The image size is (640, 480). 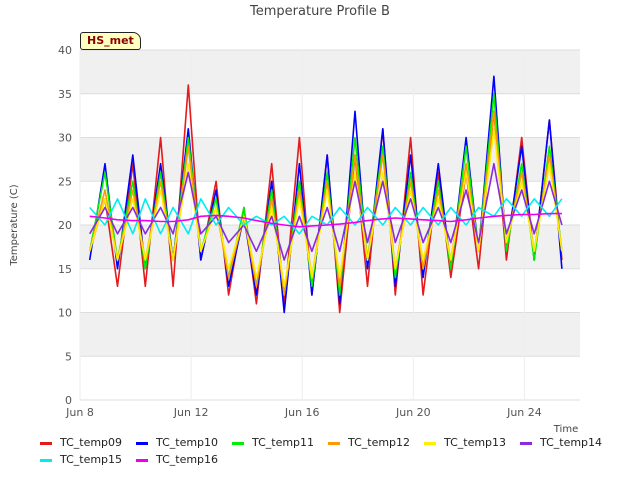 I want to click on y-tick-label: 20, so click(x=65, y=225).